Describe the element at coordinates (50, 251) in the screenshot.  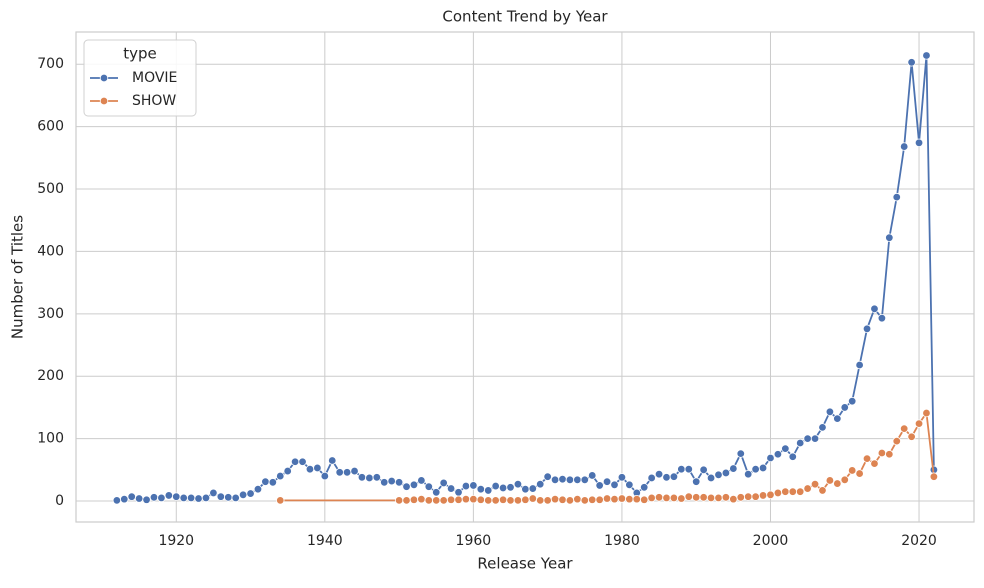
I see `y-tick-label: 400` at that location.